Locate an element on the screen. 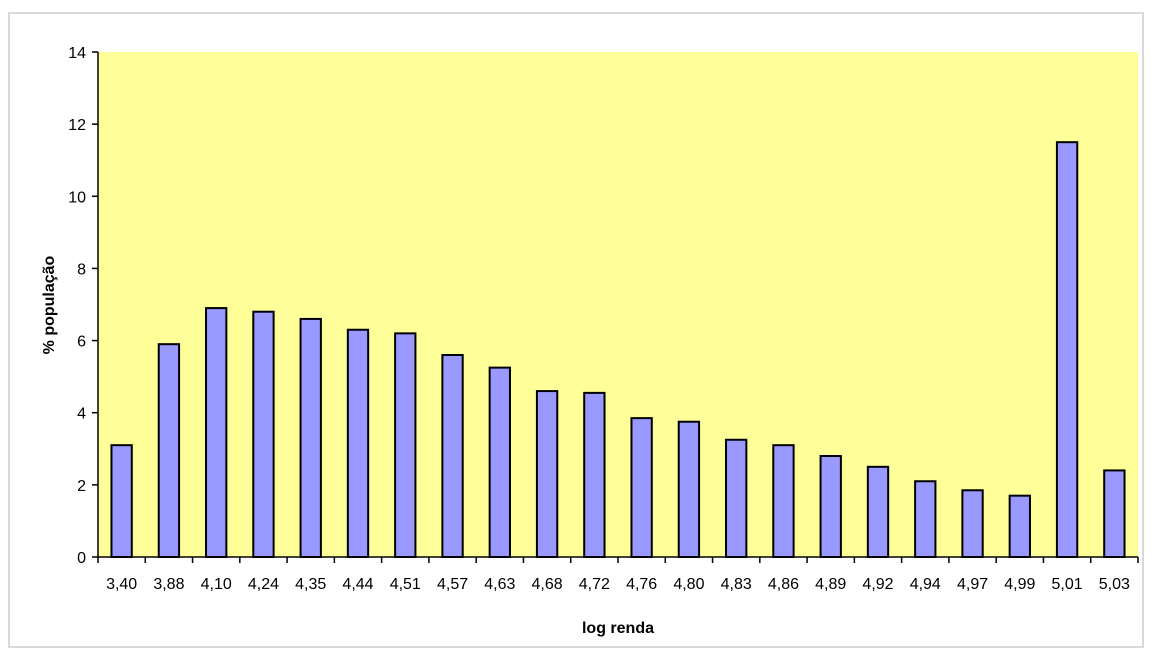 This screenshot has height=656, width=1152. x-tick-label: 5,03 is located at coordinates (1114, 584).